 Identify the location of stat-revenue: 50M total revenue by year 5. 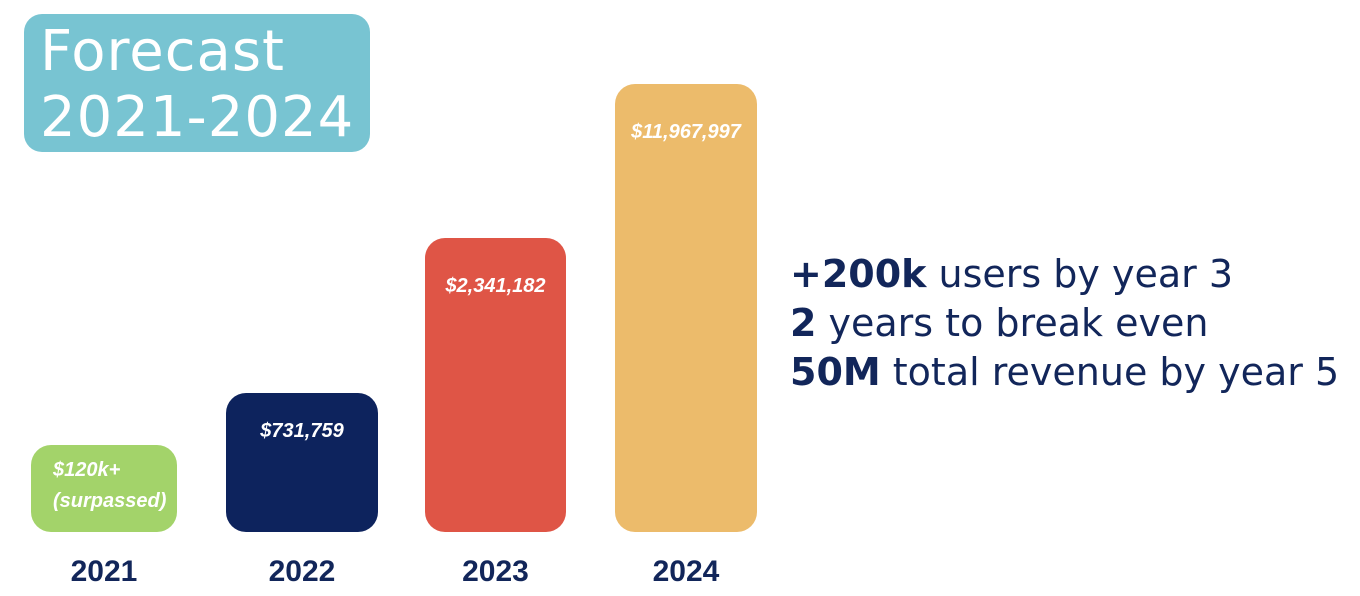
(1064, 372).